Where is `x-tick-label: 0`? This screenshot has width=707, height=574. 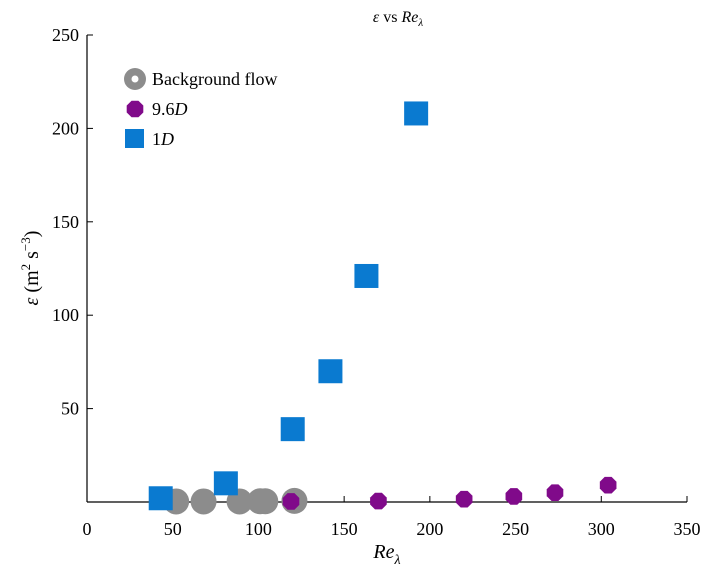 x-tick-label: 0 is located at coordinates (87, 529).